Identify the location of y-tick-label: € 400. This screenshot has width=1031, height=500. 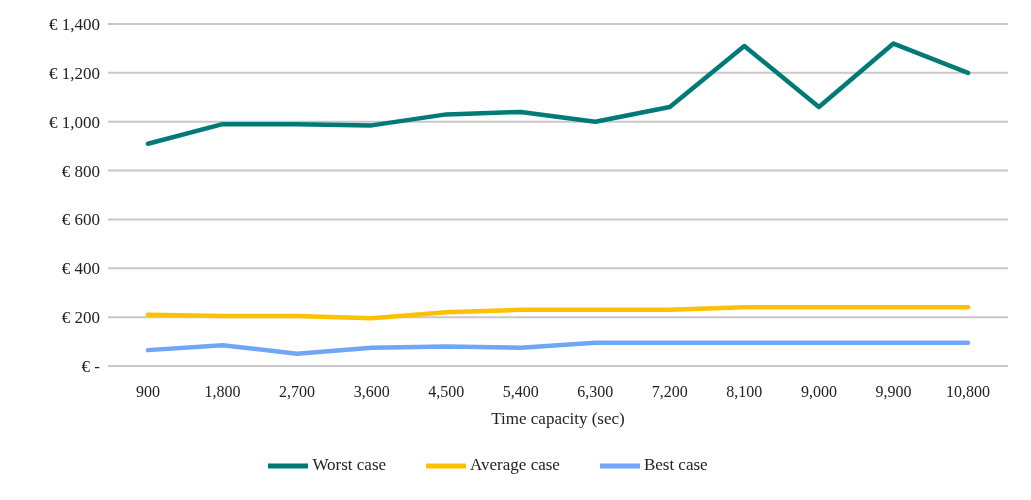
(80, 269).